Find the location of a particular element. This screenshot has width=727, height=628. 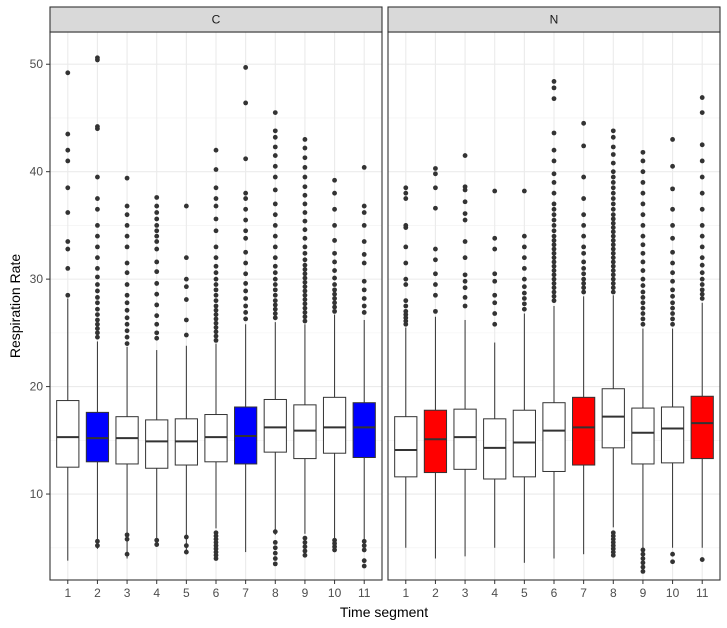

x-tick-label: 11 is located at coordinates (702, 593).